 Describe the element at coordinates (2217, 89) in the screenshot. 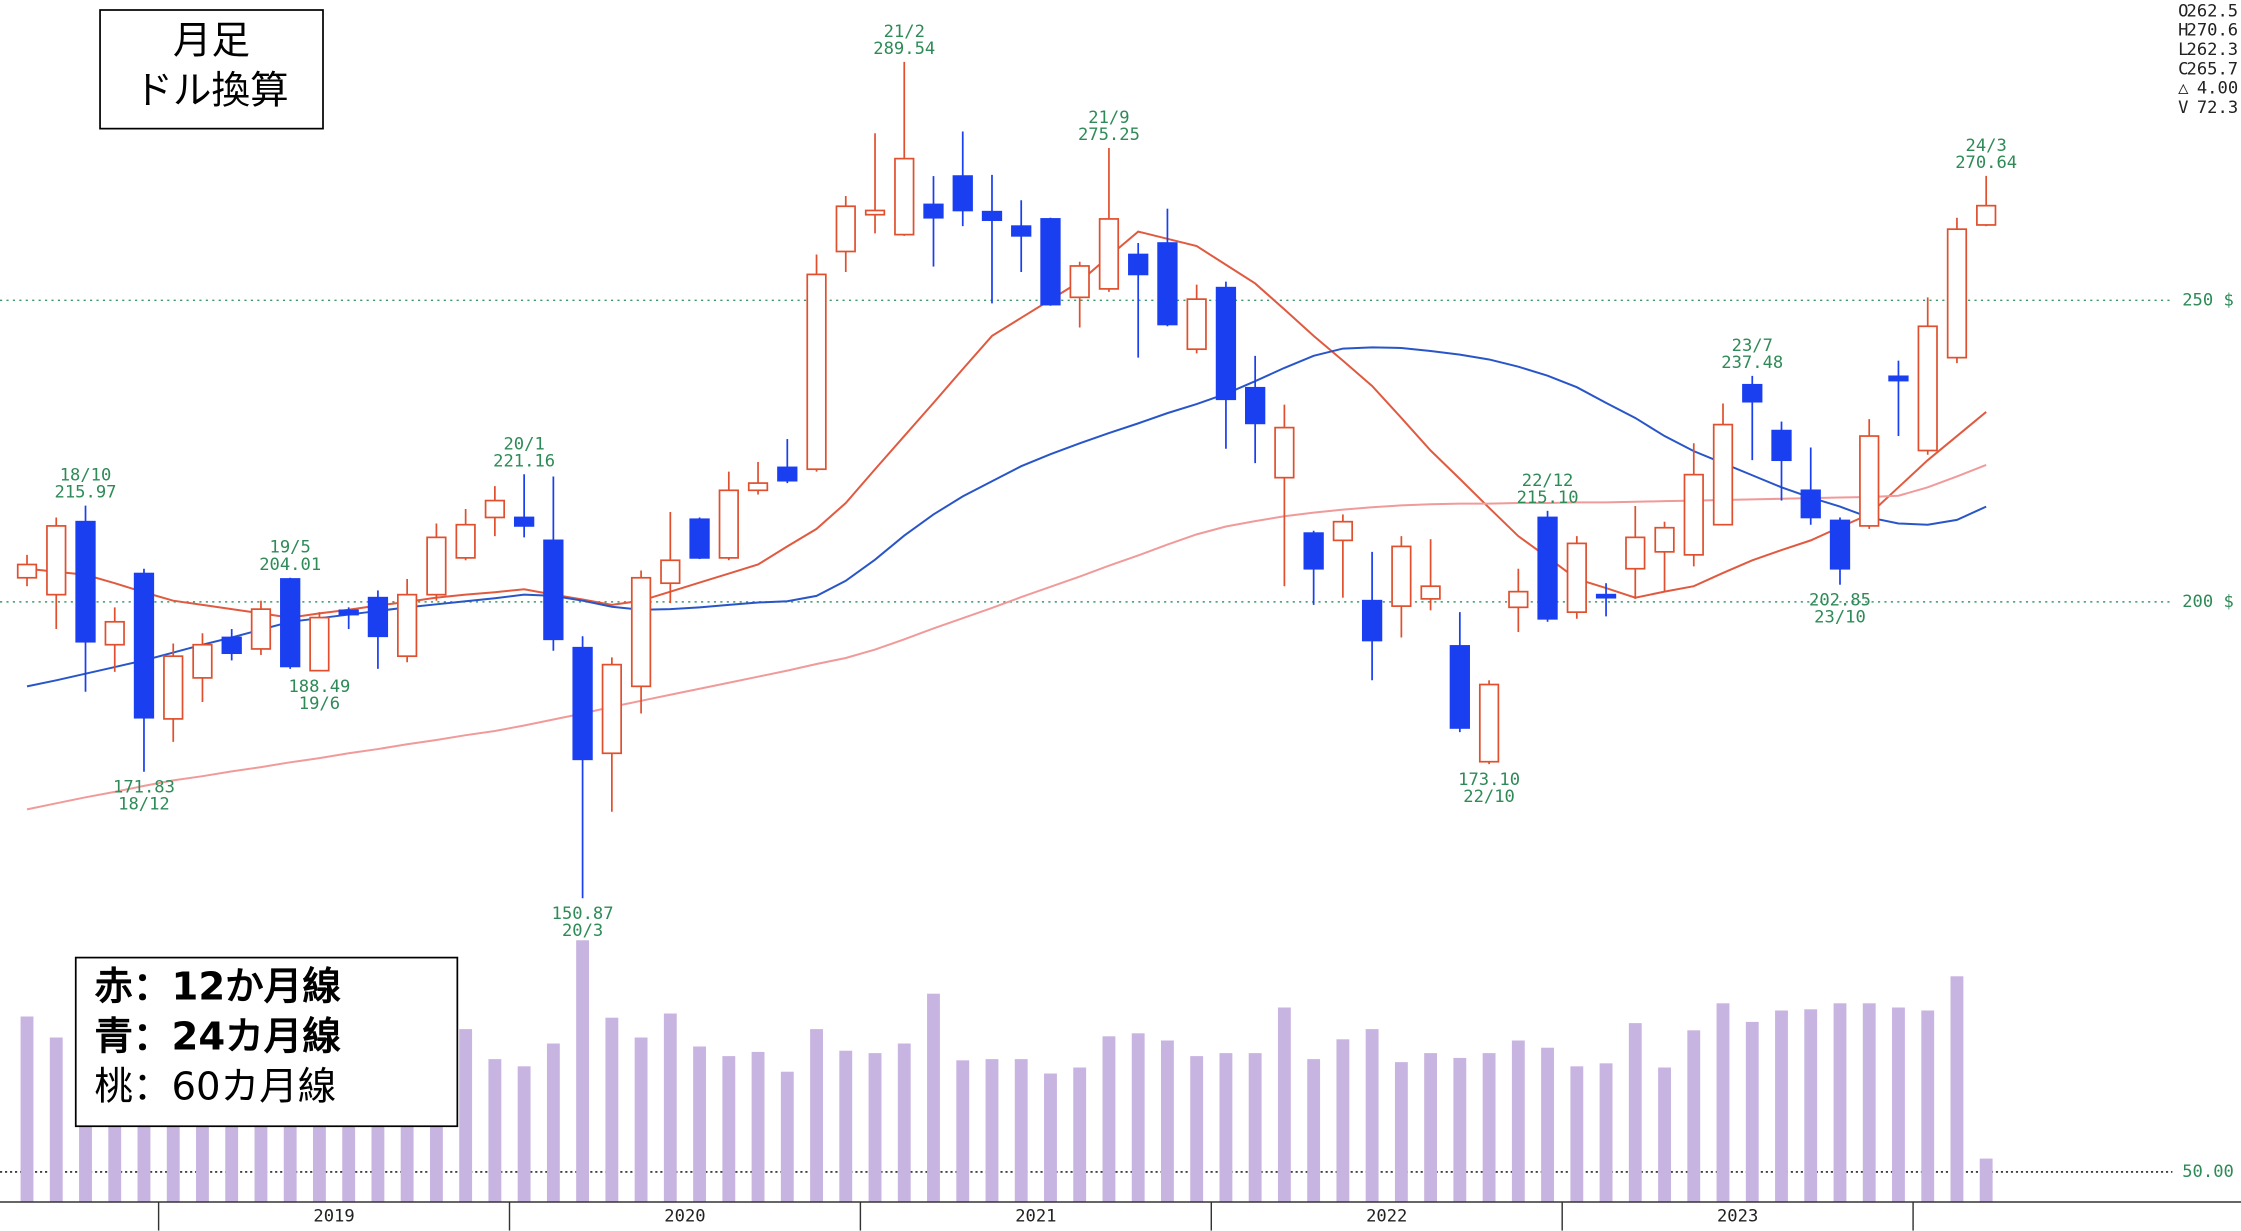

I see `info-value: 4.00` at that location.